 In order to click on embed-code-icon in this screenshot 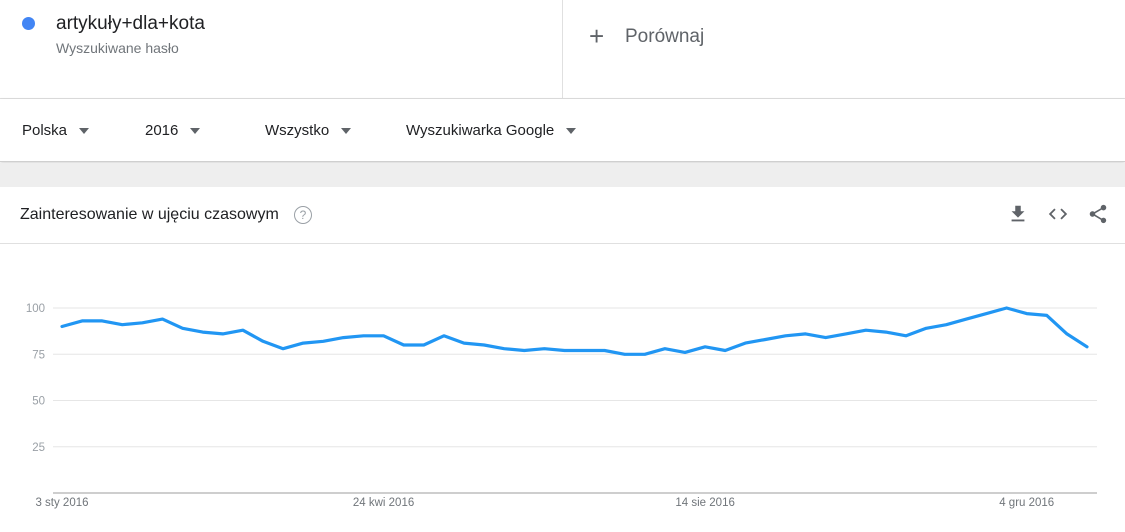, I will do `click(1058, 214)`.